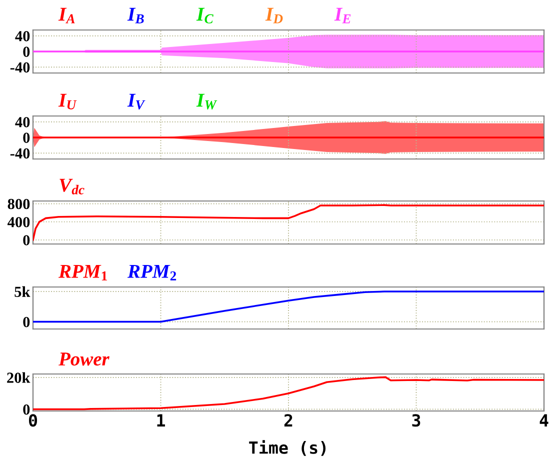 The image size is (555, 460). I want to click on legend-label: I$_{D}$, so click(274, 16).